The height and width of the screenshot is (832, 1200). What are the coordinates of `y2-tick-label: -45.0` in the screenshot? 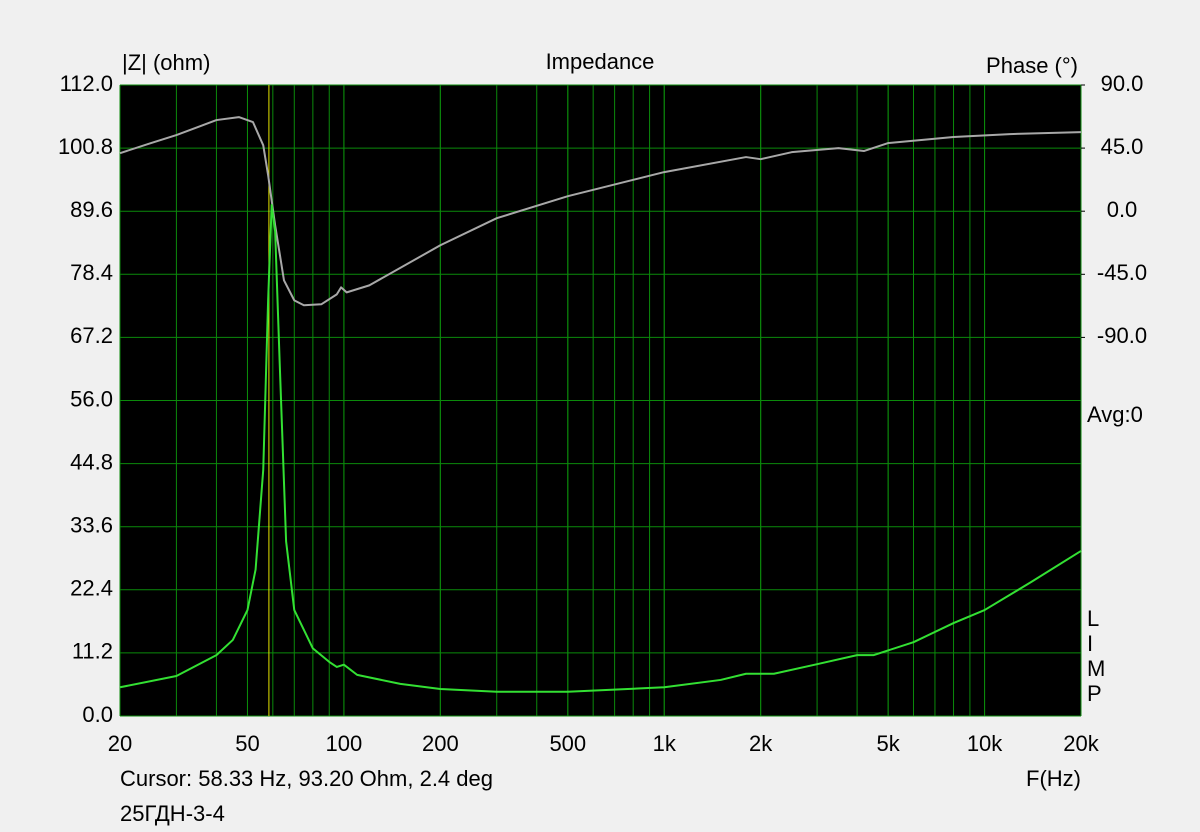 It's located at (1122, 272).